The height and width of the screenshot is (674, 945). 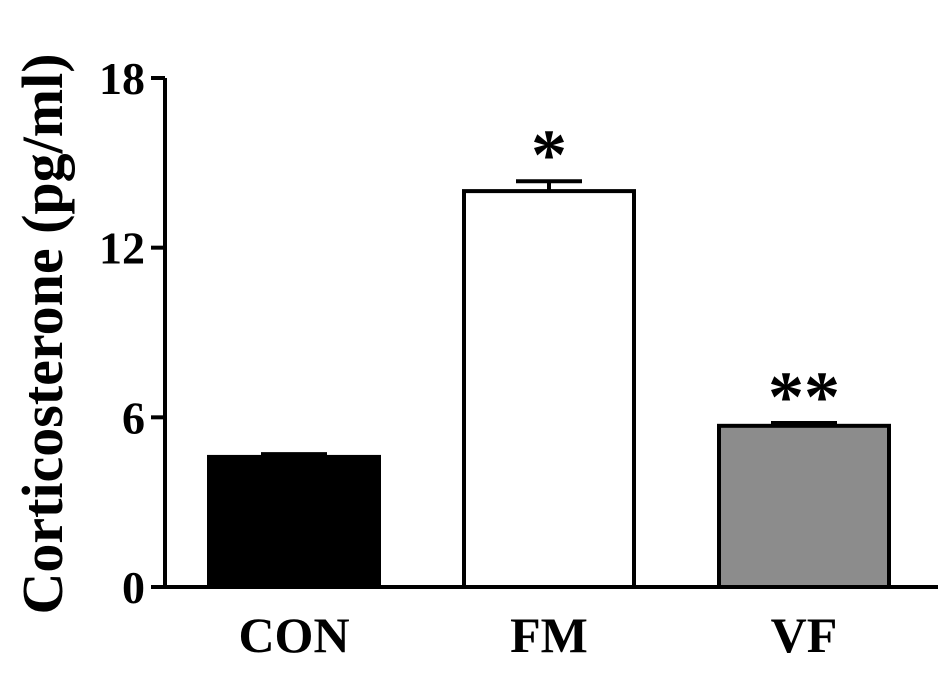 I want to click on y-tick-label: 0, so click(x=133, y=587).